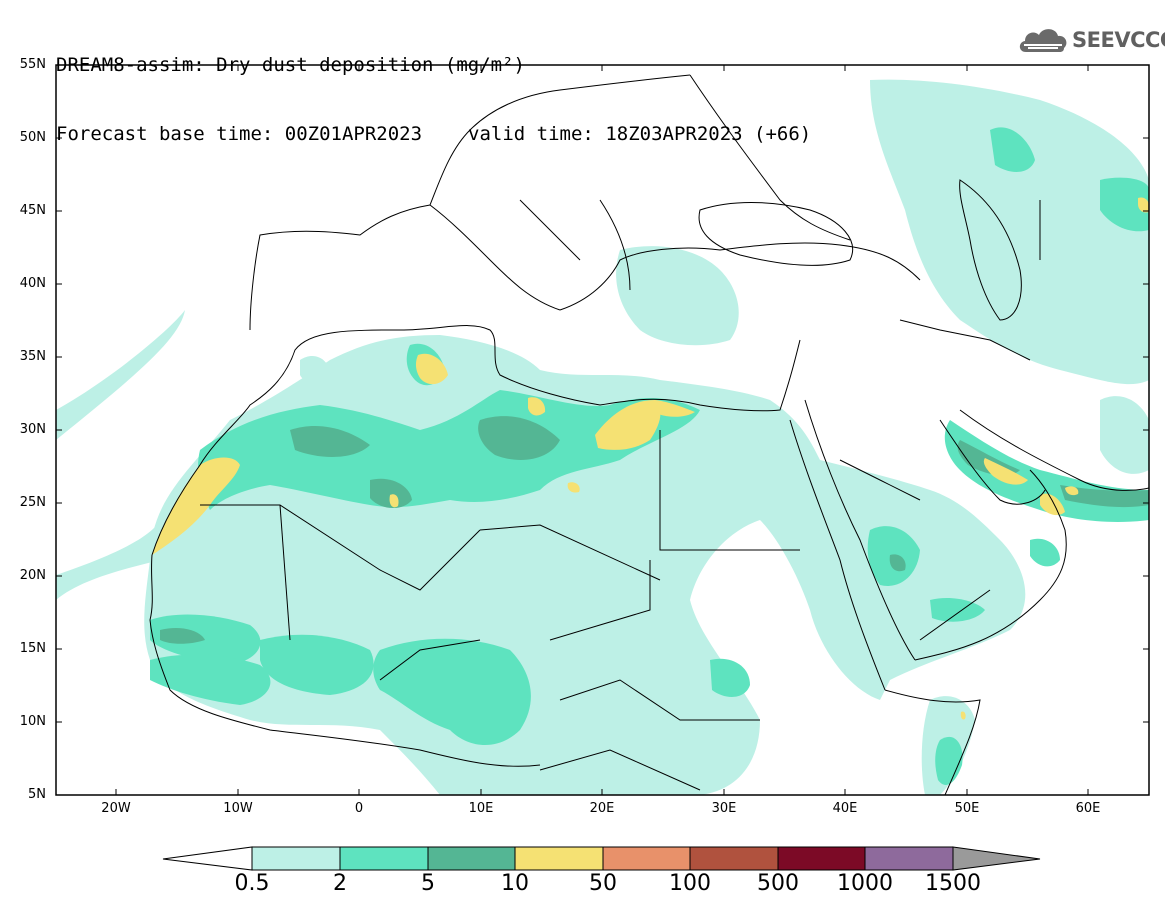 This screenshot has width=1165, height=907. What do you see at coordinates (724, 808) in the screenshot?
I see `lon-label: 30E` at bounding box center [724, 808].